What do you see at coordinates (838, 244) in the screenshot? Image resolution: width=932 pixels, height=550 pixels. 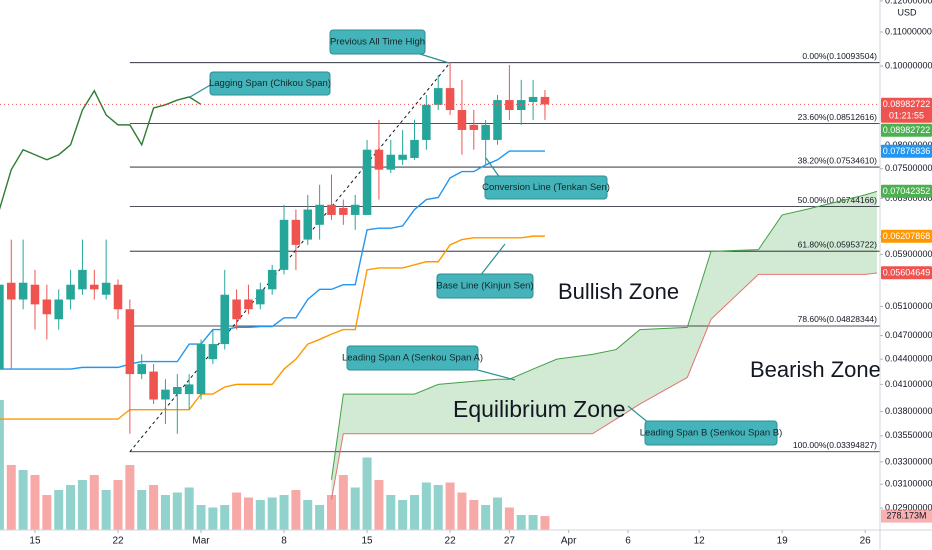 I see `fib-label: 61.80%(0.05953722)` at bounding box center [838, 244].